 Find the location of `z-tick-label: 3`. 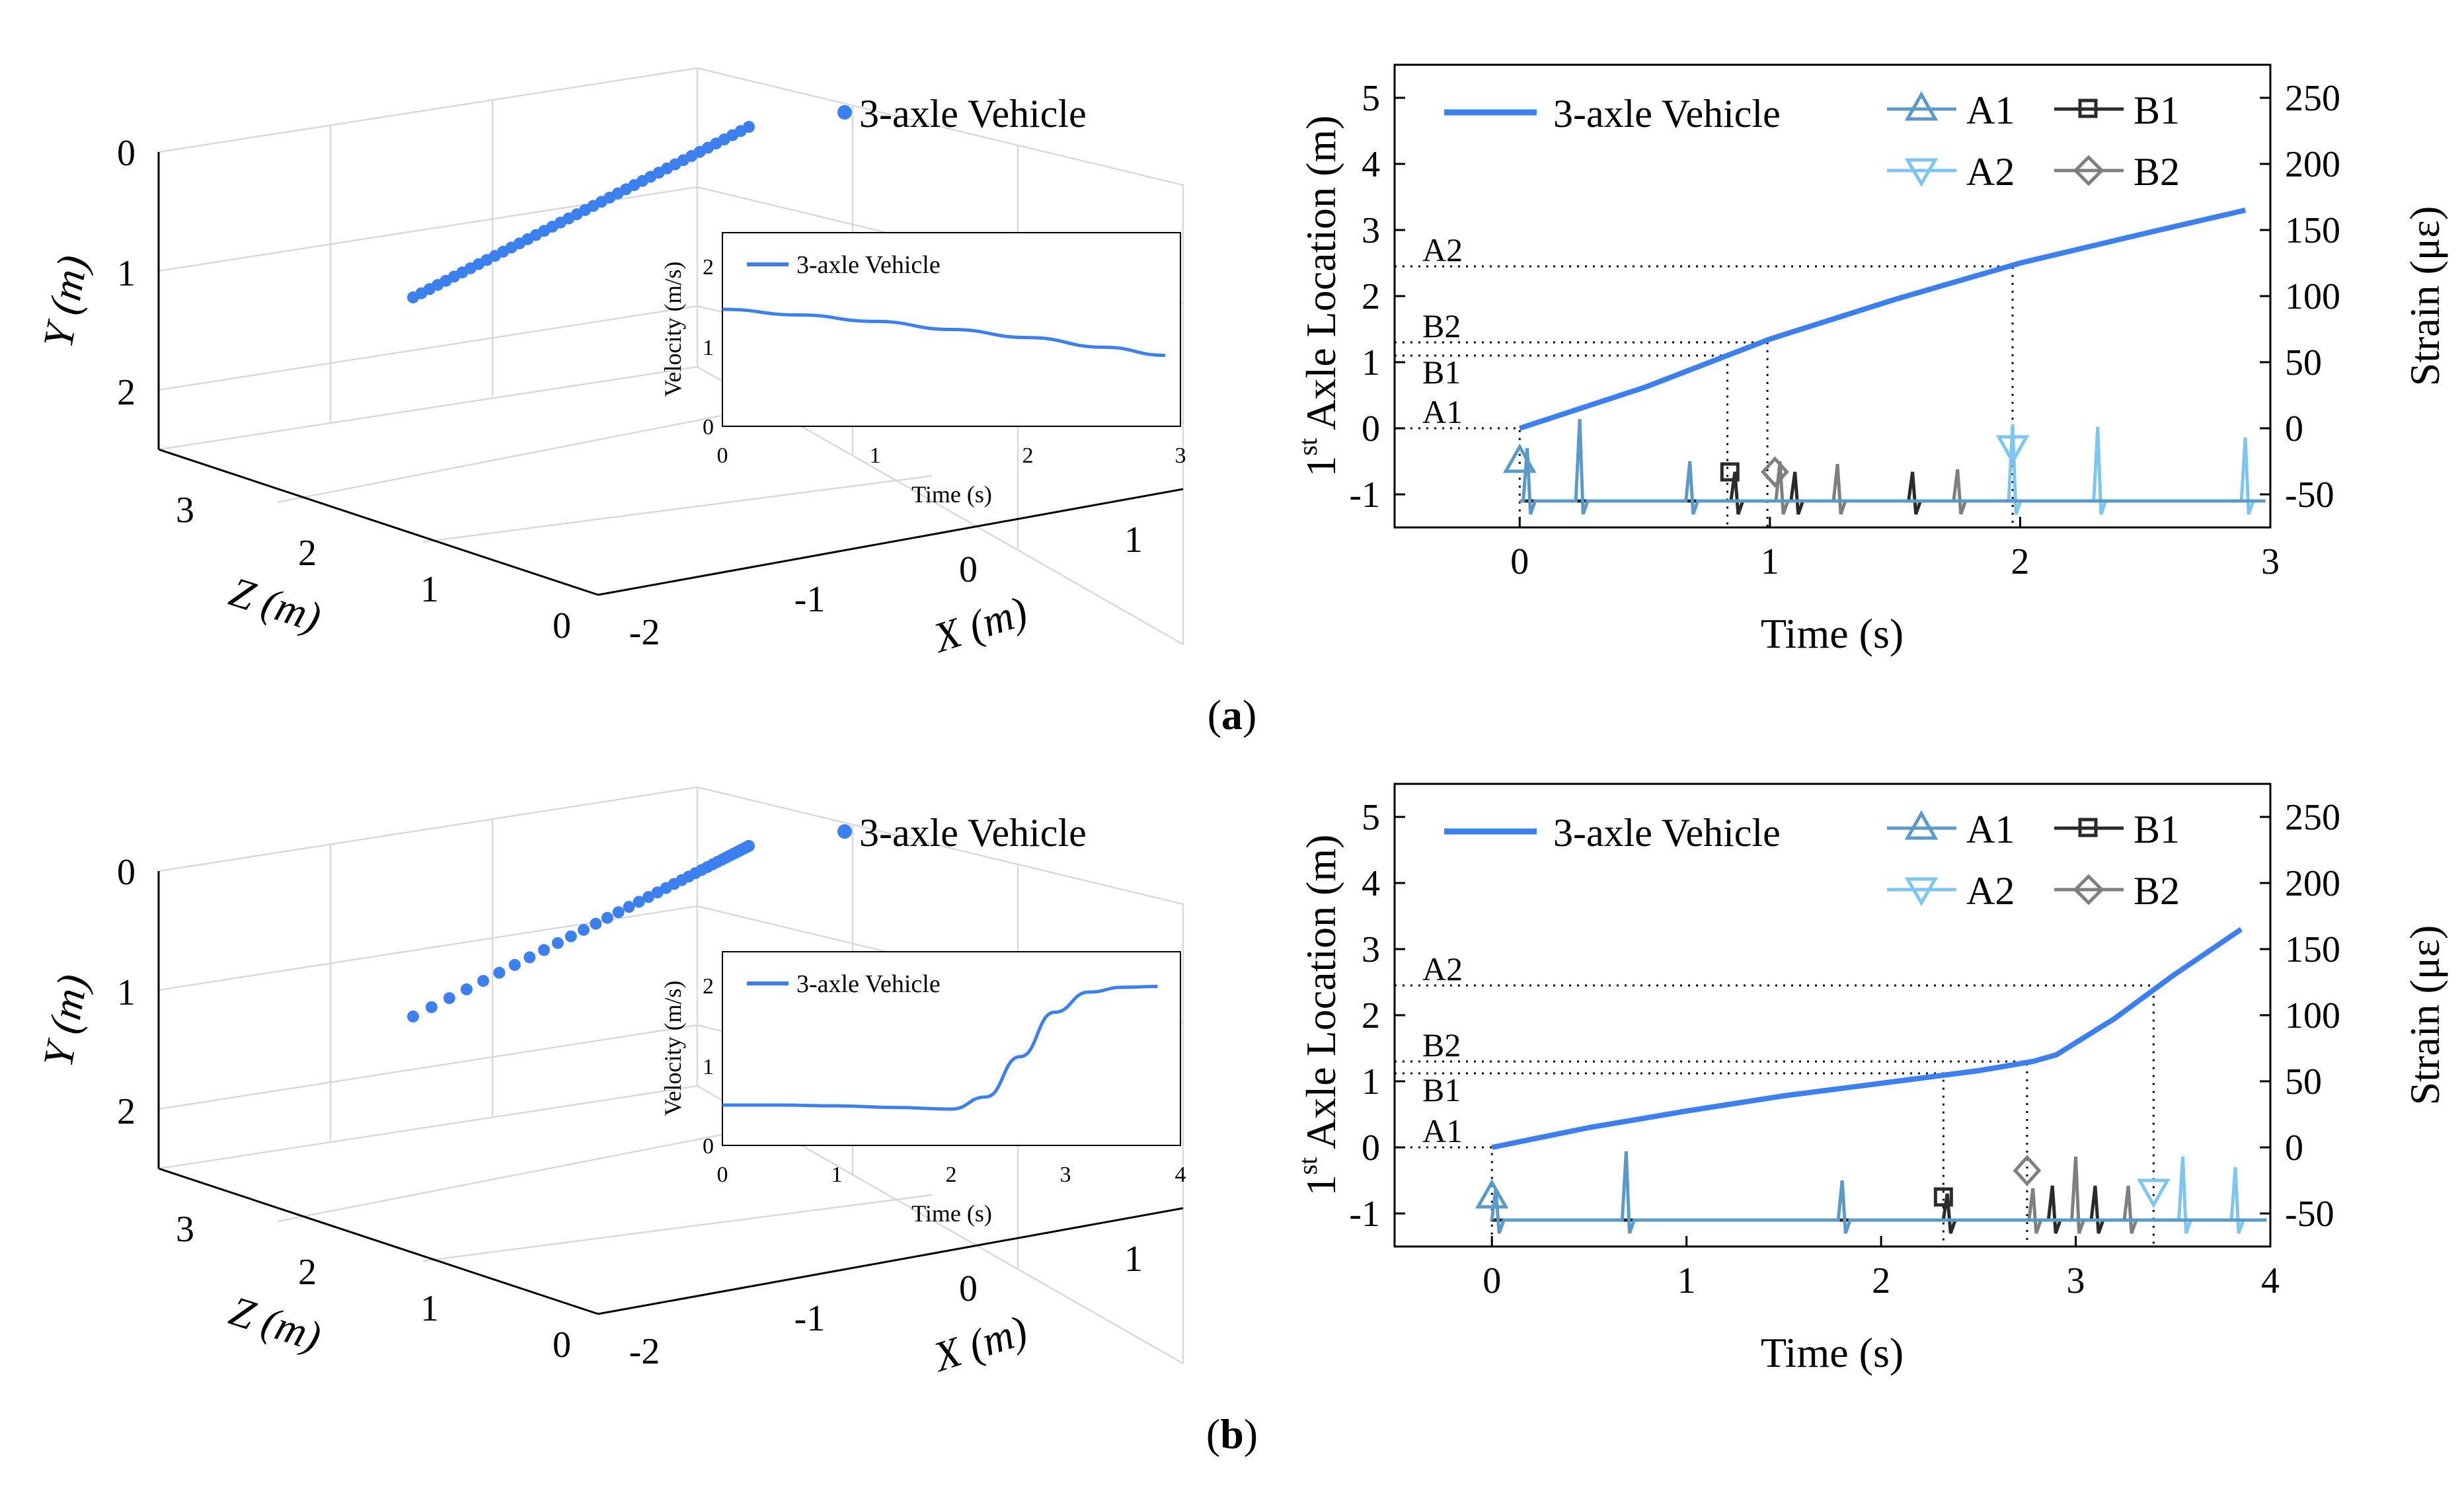

z-tick-label: 3 is located at coordinates (185, 511).